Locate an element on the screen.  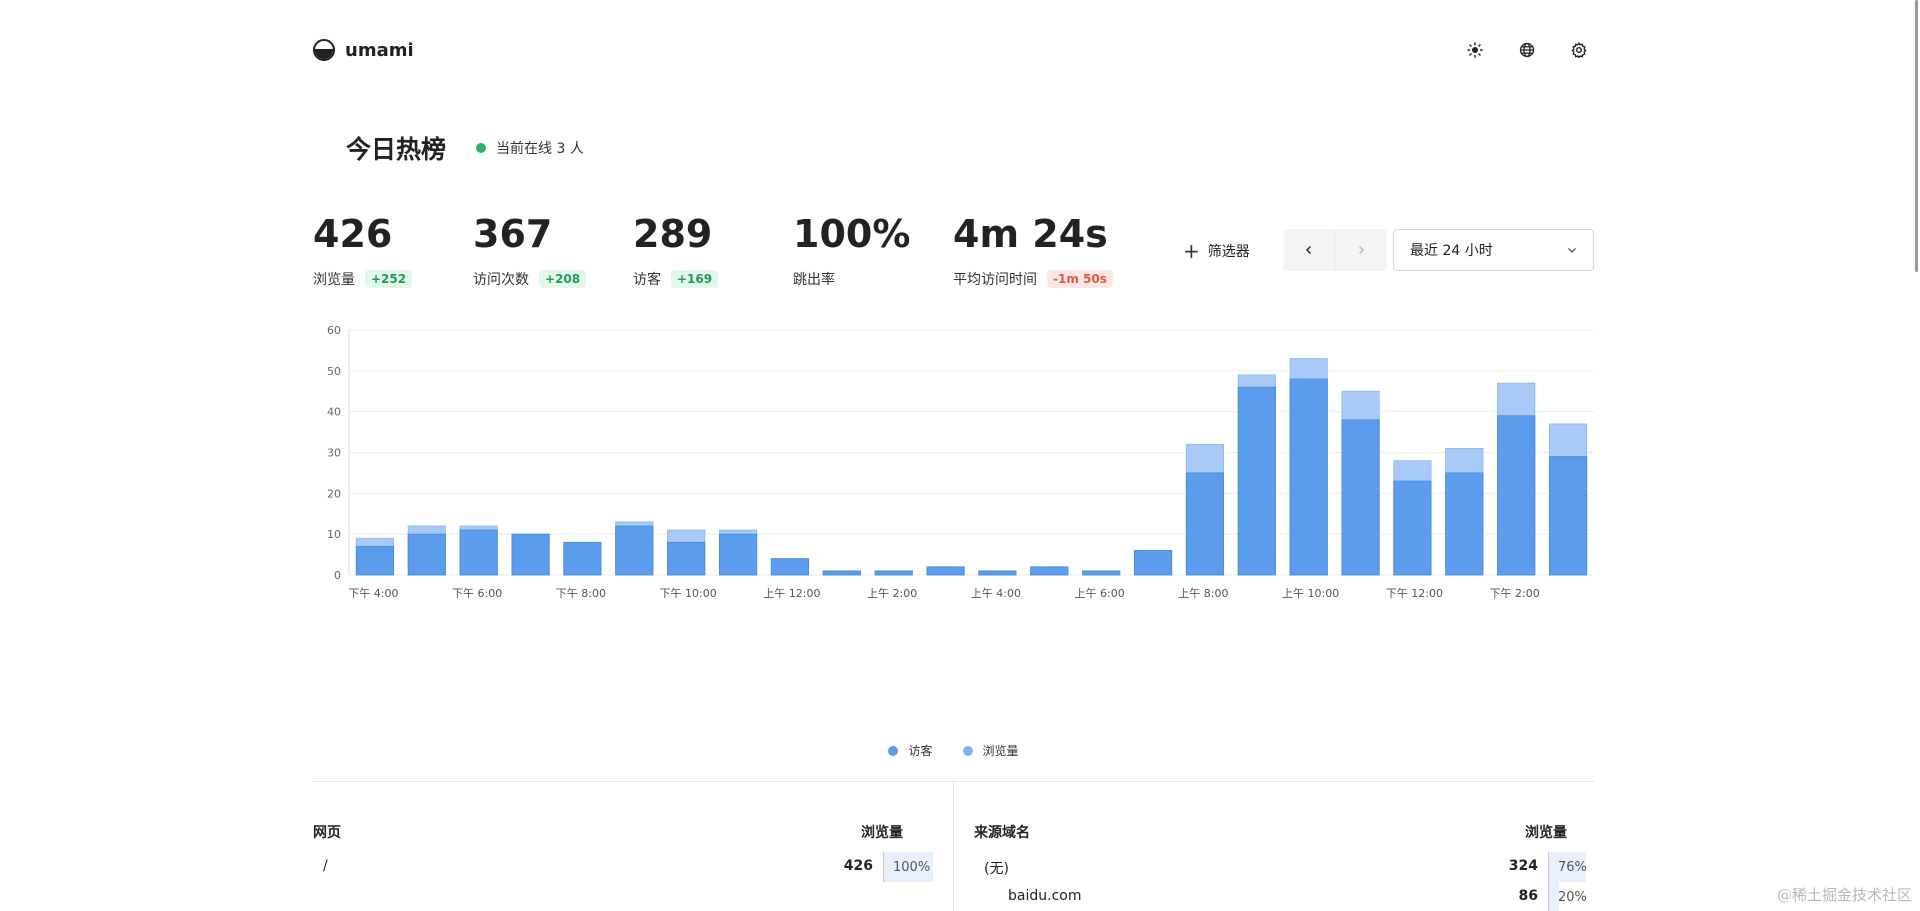
globe-icon is located at coordinates (1527, 50).